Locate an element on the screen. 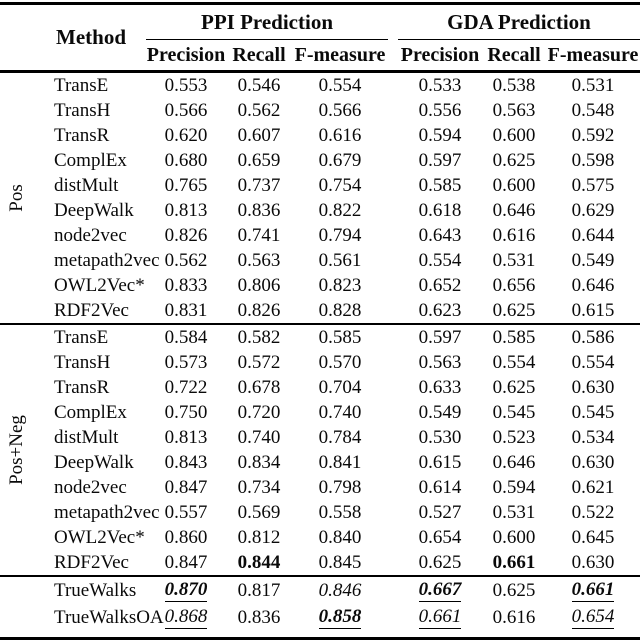  metric-value: 0.750 is located at coordinates (186, 412).